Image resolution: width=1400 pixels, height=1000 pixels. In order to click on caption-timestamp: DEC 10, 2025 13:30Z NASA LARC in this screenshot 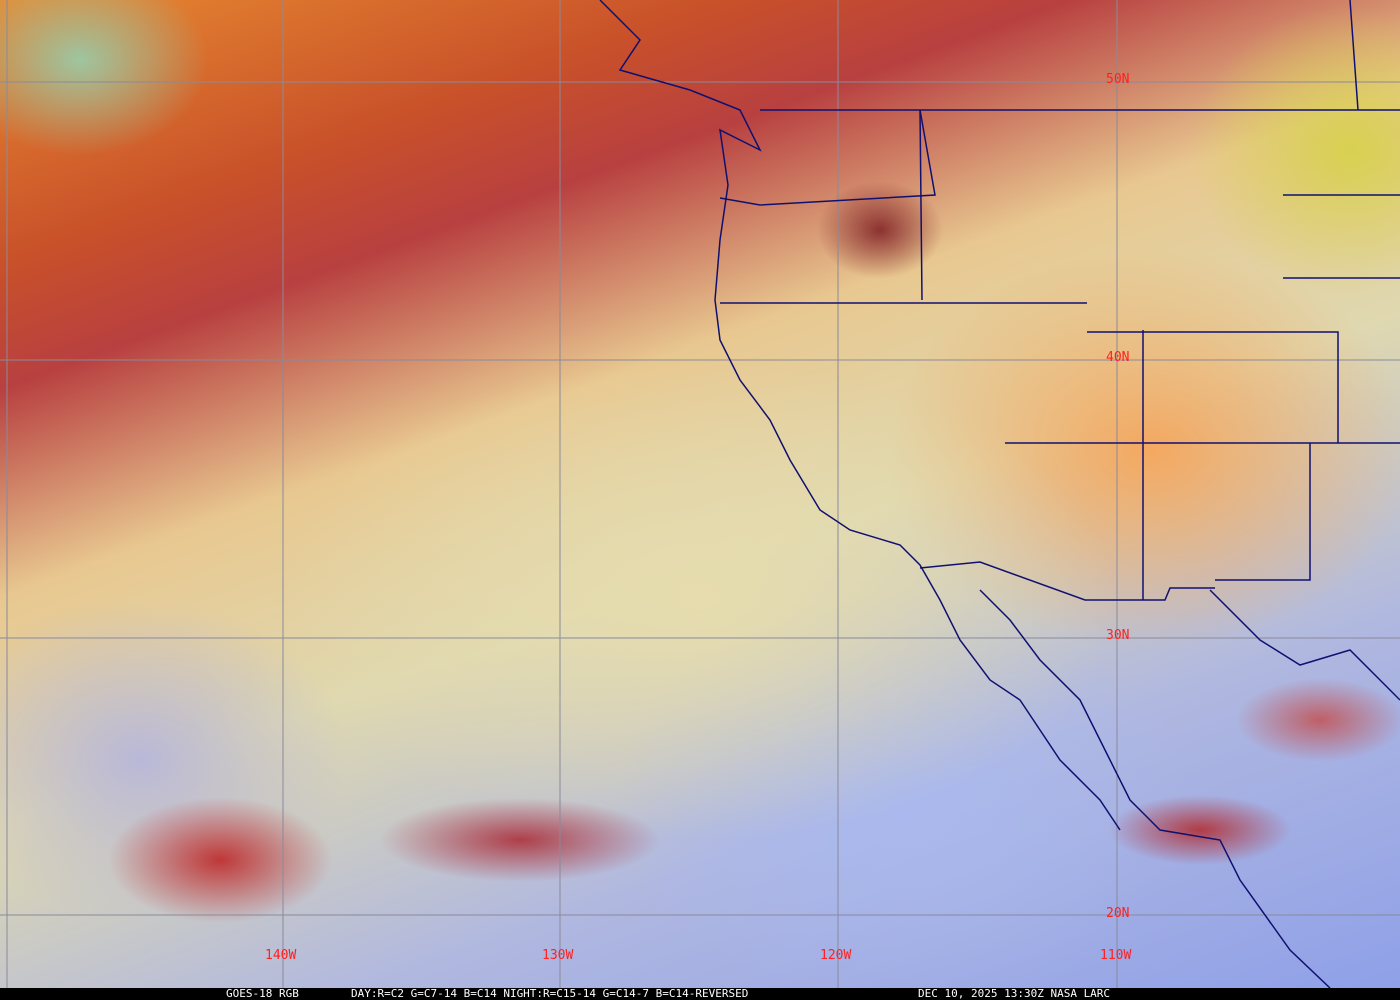, I will do `click(1014, 993)`.